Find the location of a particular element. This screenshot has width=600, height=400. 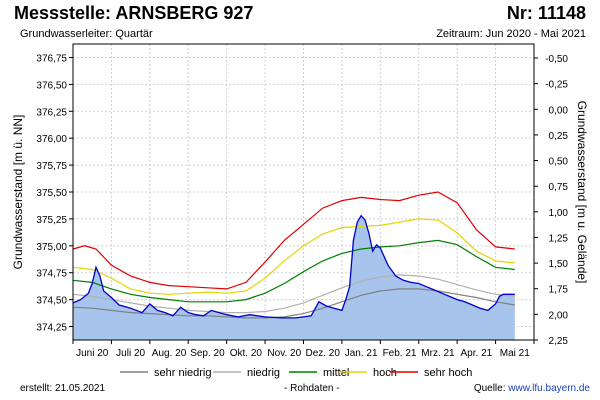

y-tick-label: 375,00 is located at coordinates (51, 247).